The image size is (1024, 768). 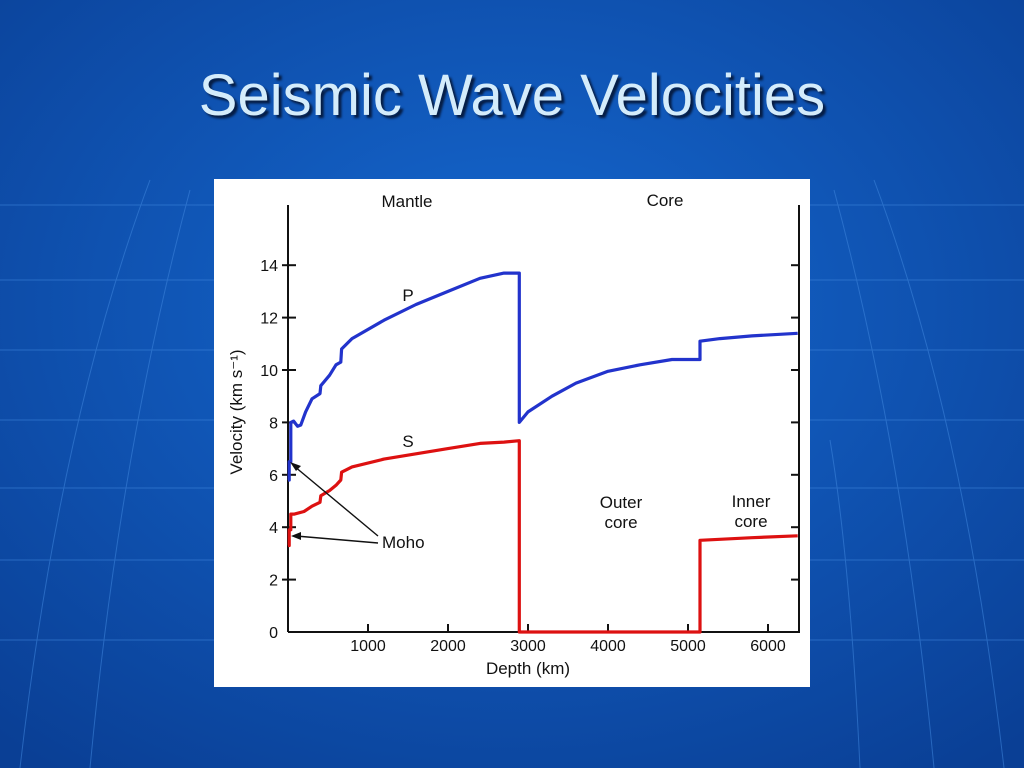 What do you see at coordinates (273, 528) in the screenshot?
I see `y-tick-label: 4` at bounding box center [273, 528].